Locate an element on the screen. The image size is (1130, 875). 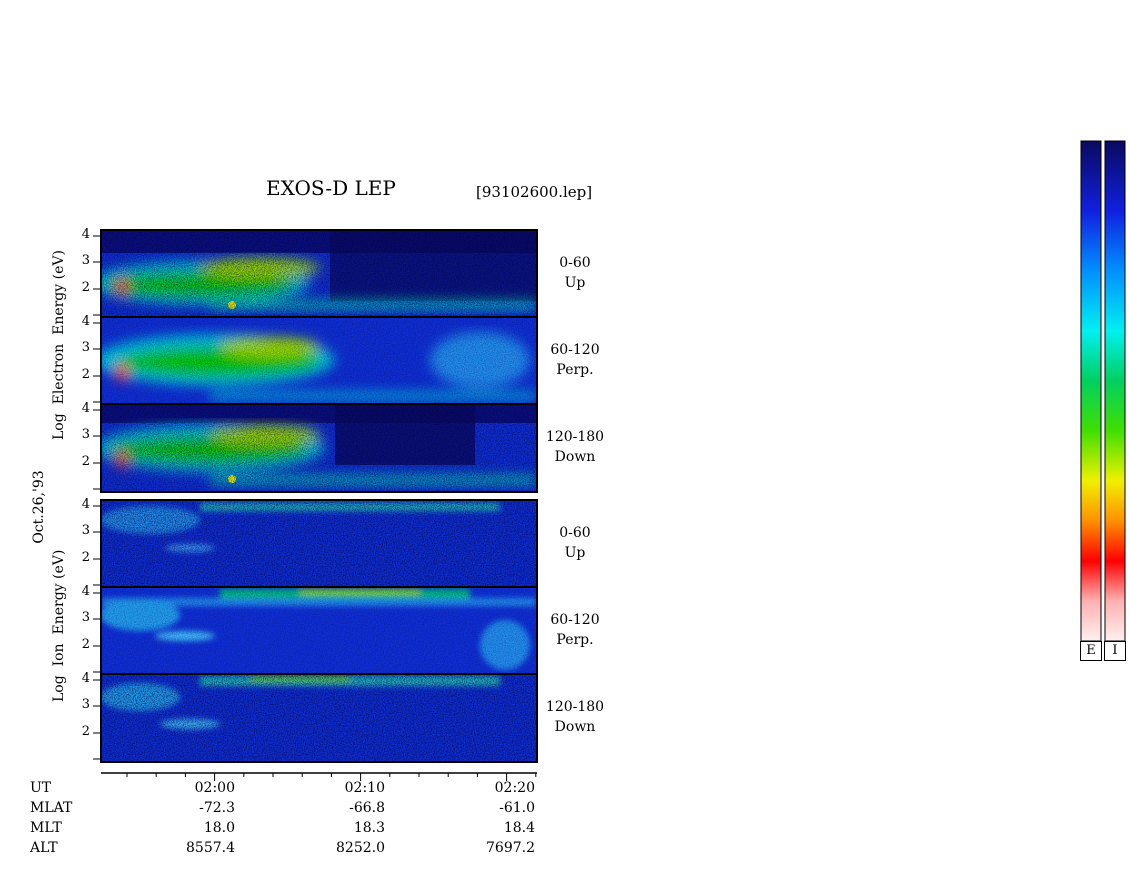
ion-y-label: Log Ion Energy (eV) is located at coordinates (59, 625).